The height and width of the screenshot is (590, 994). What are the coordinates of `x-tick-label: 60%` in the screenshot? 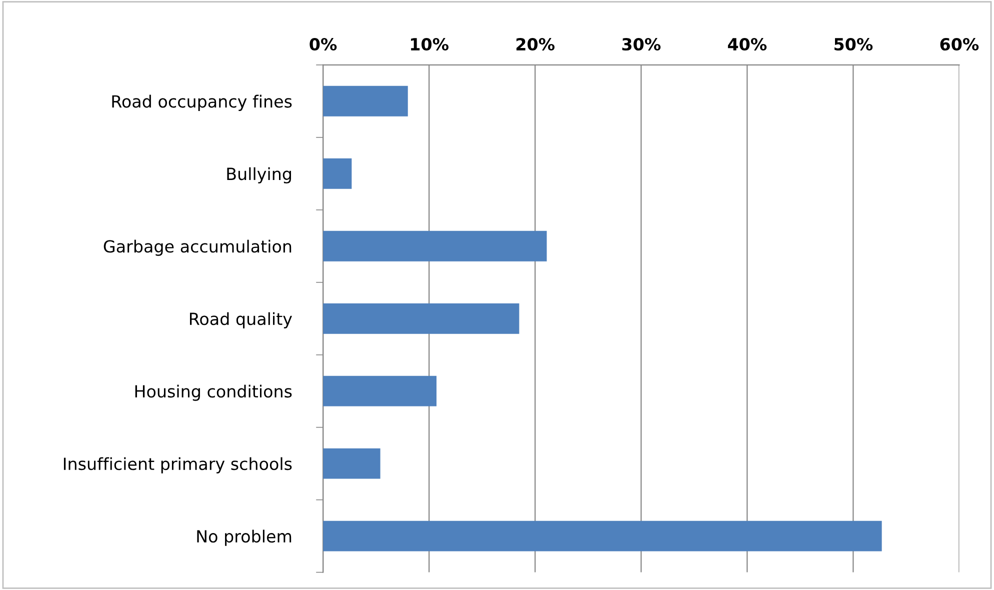 It's located at (959, 44).